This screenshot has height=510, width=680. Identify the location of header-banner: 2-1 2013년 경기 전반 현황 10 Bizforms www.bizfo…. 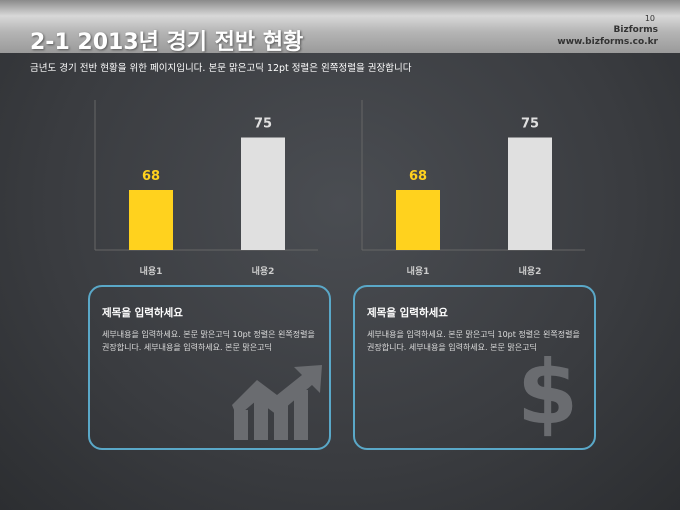
(340, 27).